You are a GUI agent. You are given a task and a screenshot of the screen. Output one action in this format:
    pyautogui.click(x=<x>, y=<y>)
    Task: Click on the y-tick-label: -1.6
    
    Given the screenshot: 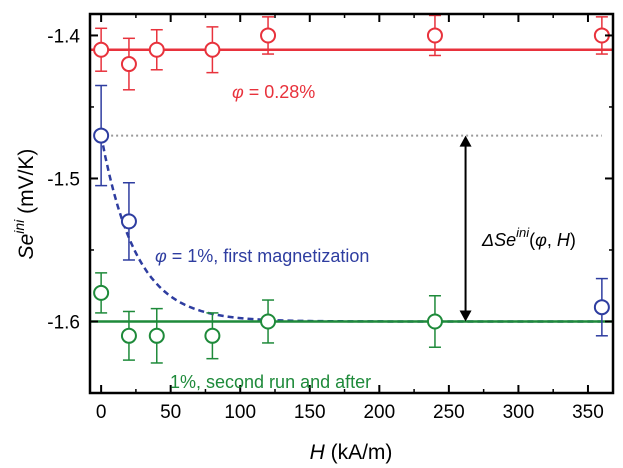 What is the action you would take?
    pyautogui.click(x=63, y=322)
    